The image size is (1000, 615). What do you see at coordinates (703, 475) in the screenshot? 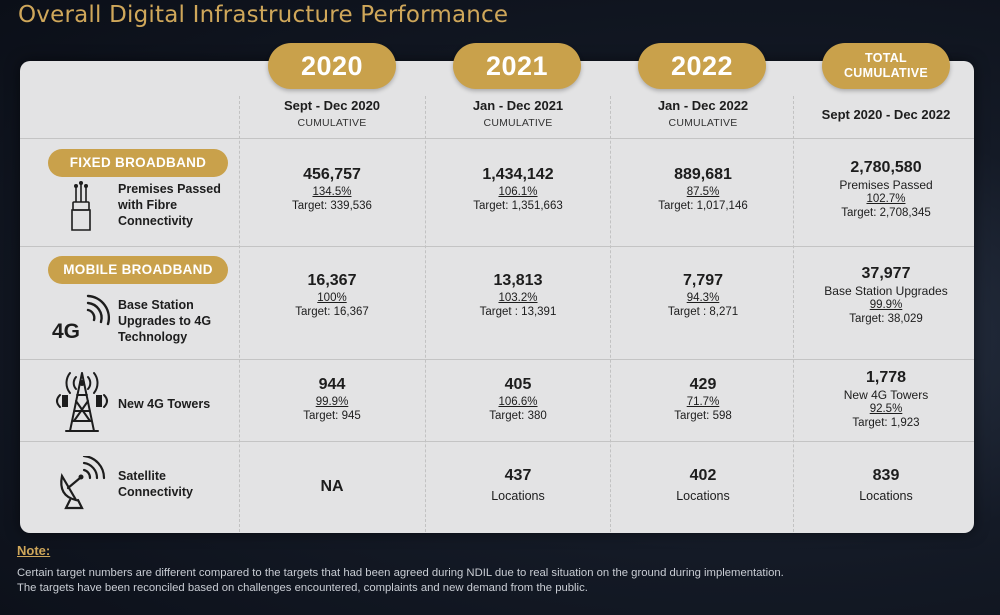
I see `cell-value: 402` at bounding box center [703, 475].